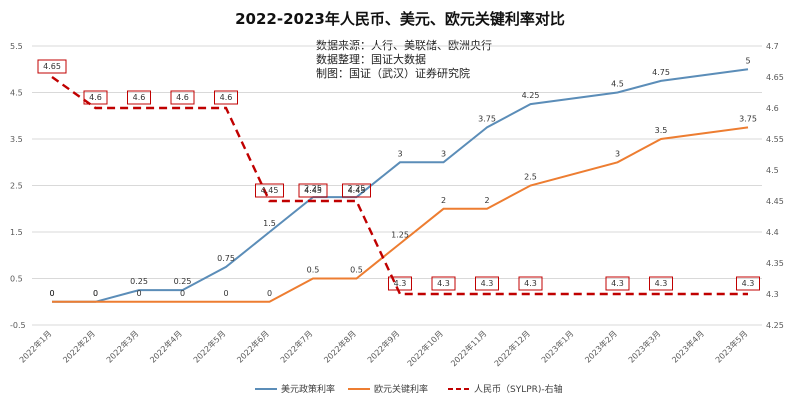 The height and width of the screenshot is (407, 800). What do you see at coordinates (468, 348) in the screenshot?
I see `x-tick-label: 2022年11月` at bounding box center [468, 348].